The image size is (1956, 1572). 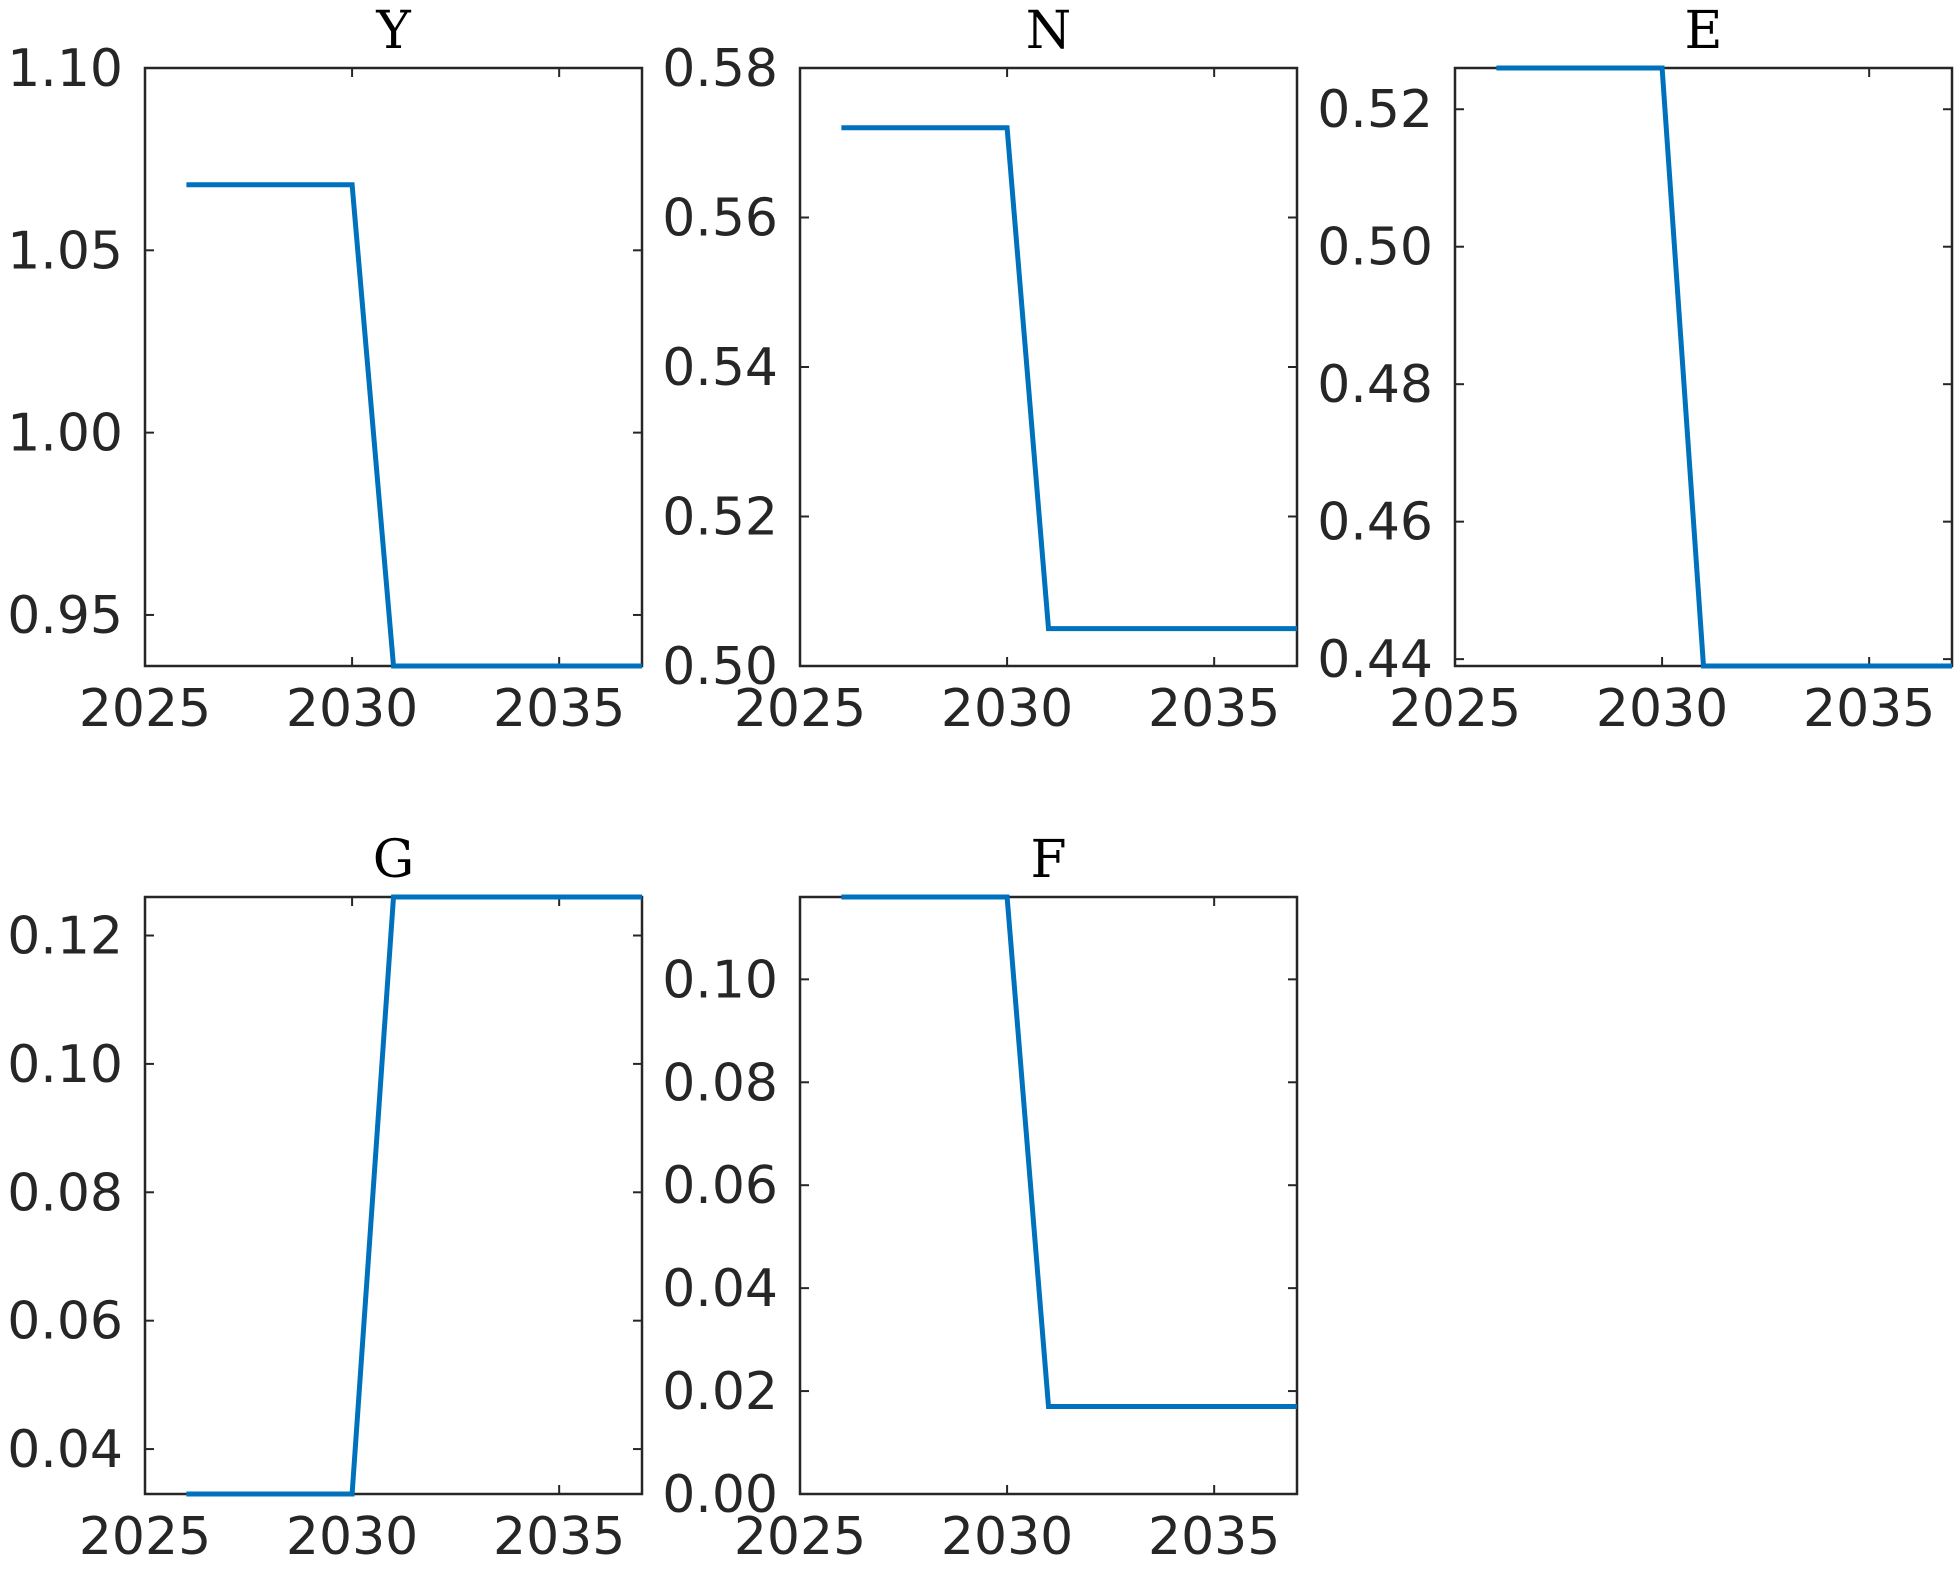 I want to click on subplot-title: F, so click(x=1048, y=860).